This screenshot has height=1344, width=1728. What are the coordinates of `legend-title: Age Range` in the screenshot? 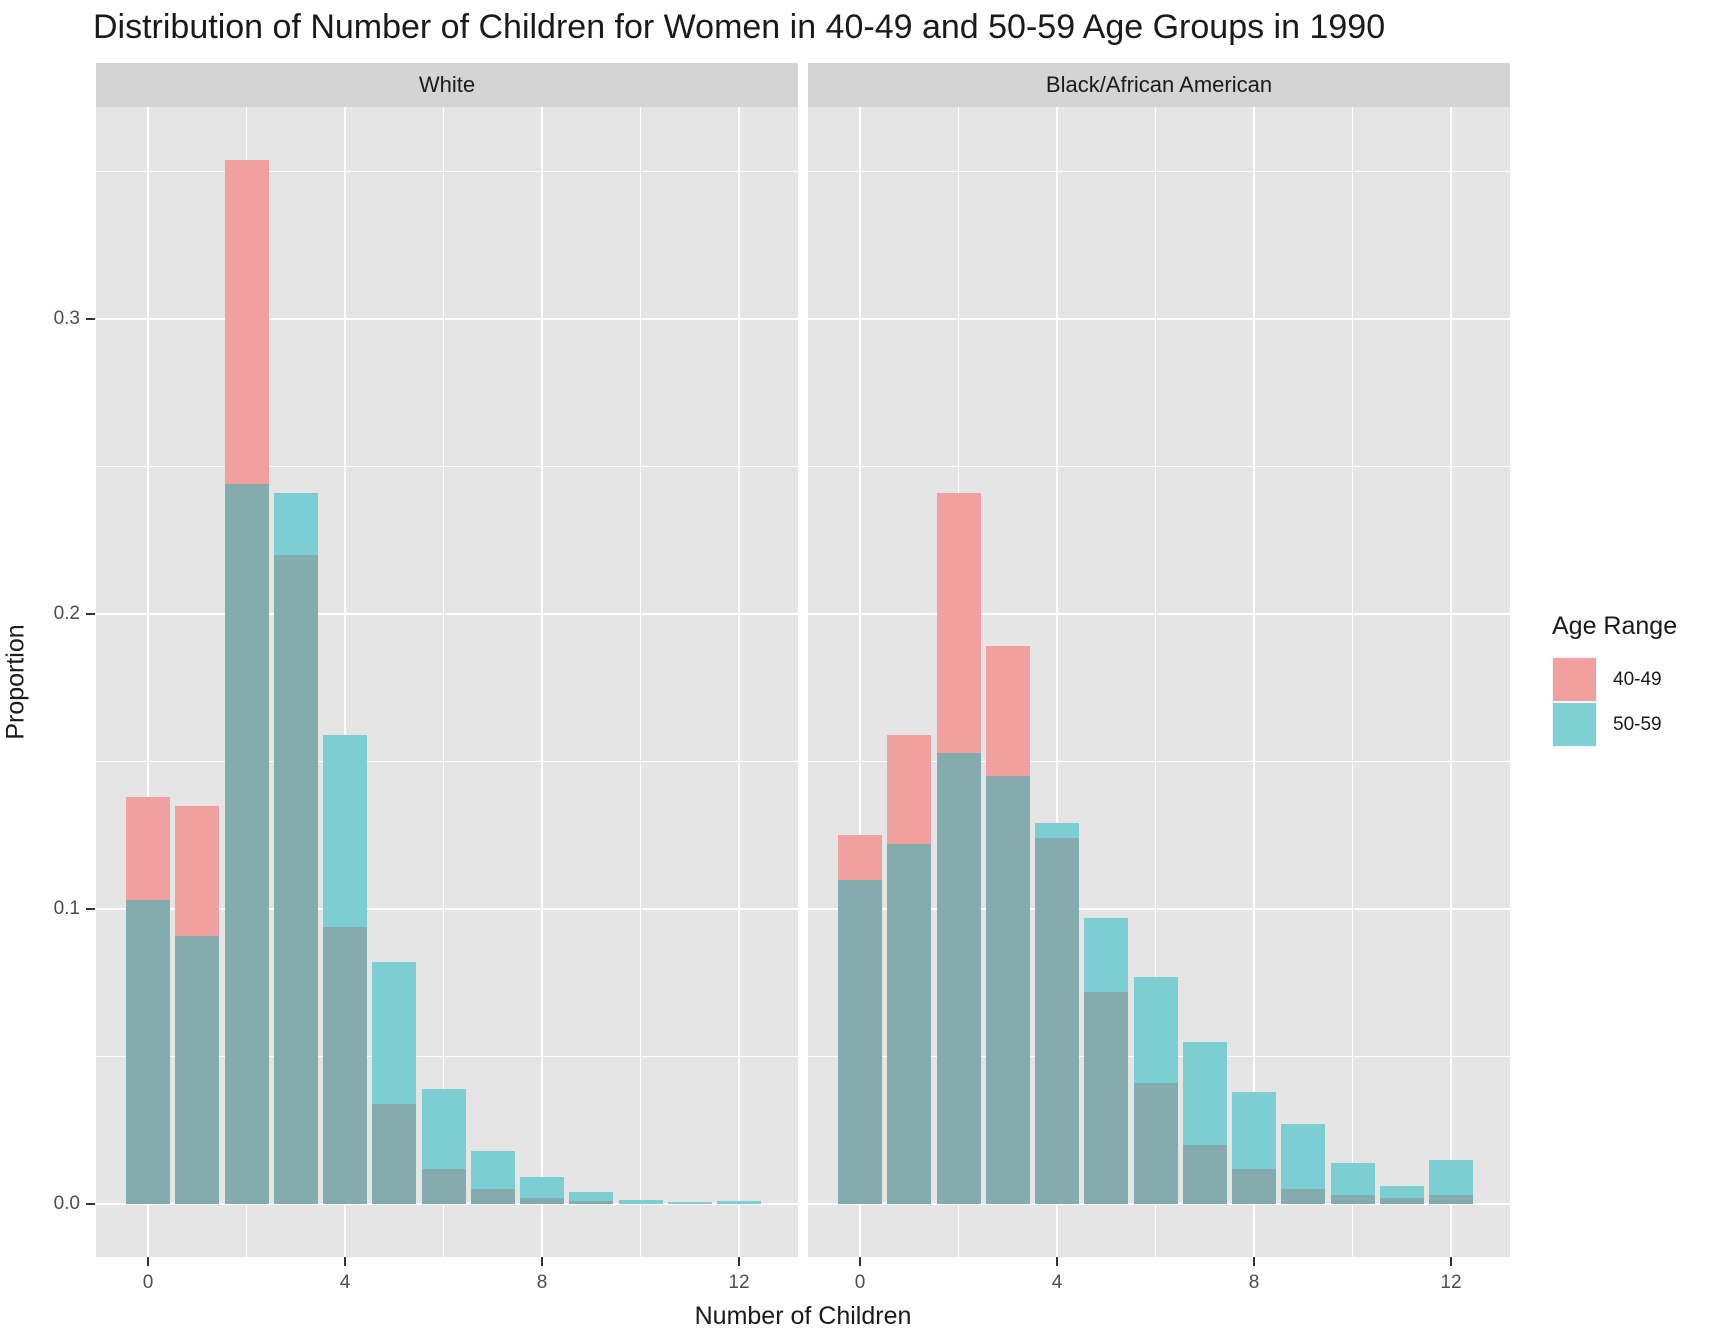 It's located at (1615, 626).